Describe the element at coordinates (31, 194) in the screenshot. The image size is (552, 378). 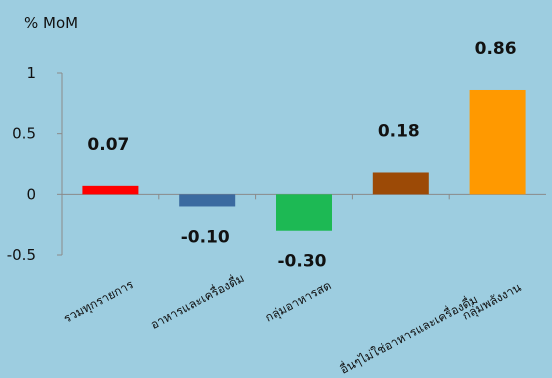
I see `y-tick-label: 0` at that location.